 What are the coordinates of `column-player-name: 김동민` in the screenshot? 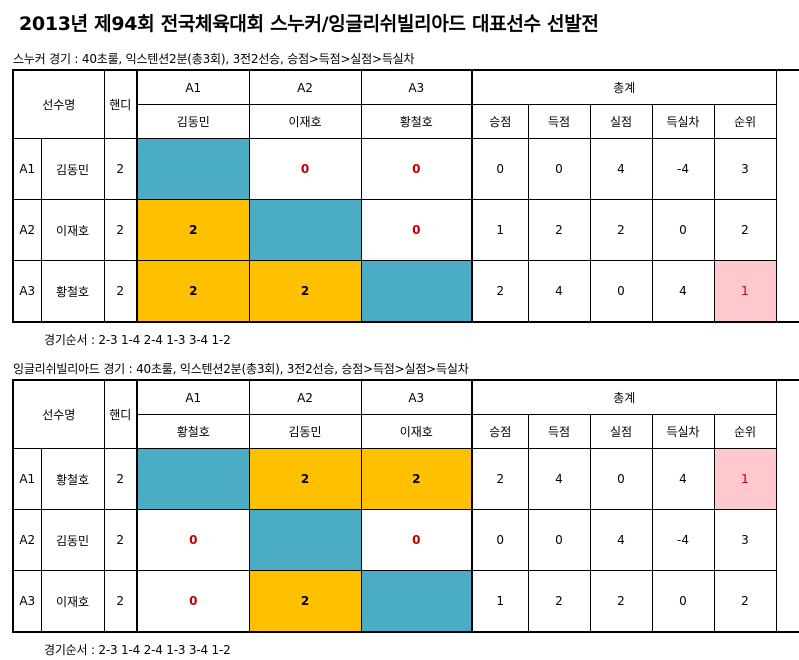 It's located at (193, 121).